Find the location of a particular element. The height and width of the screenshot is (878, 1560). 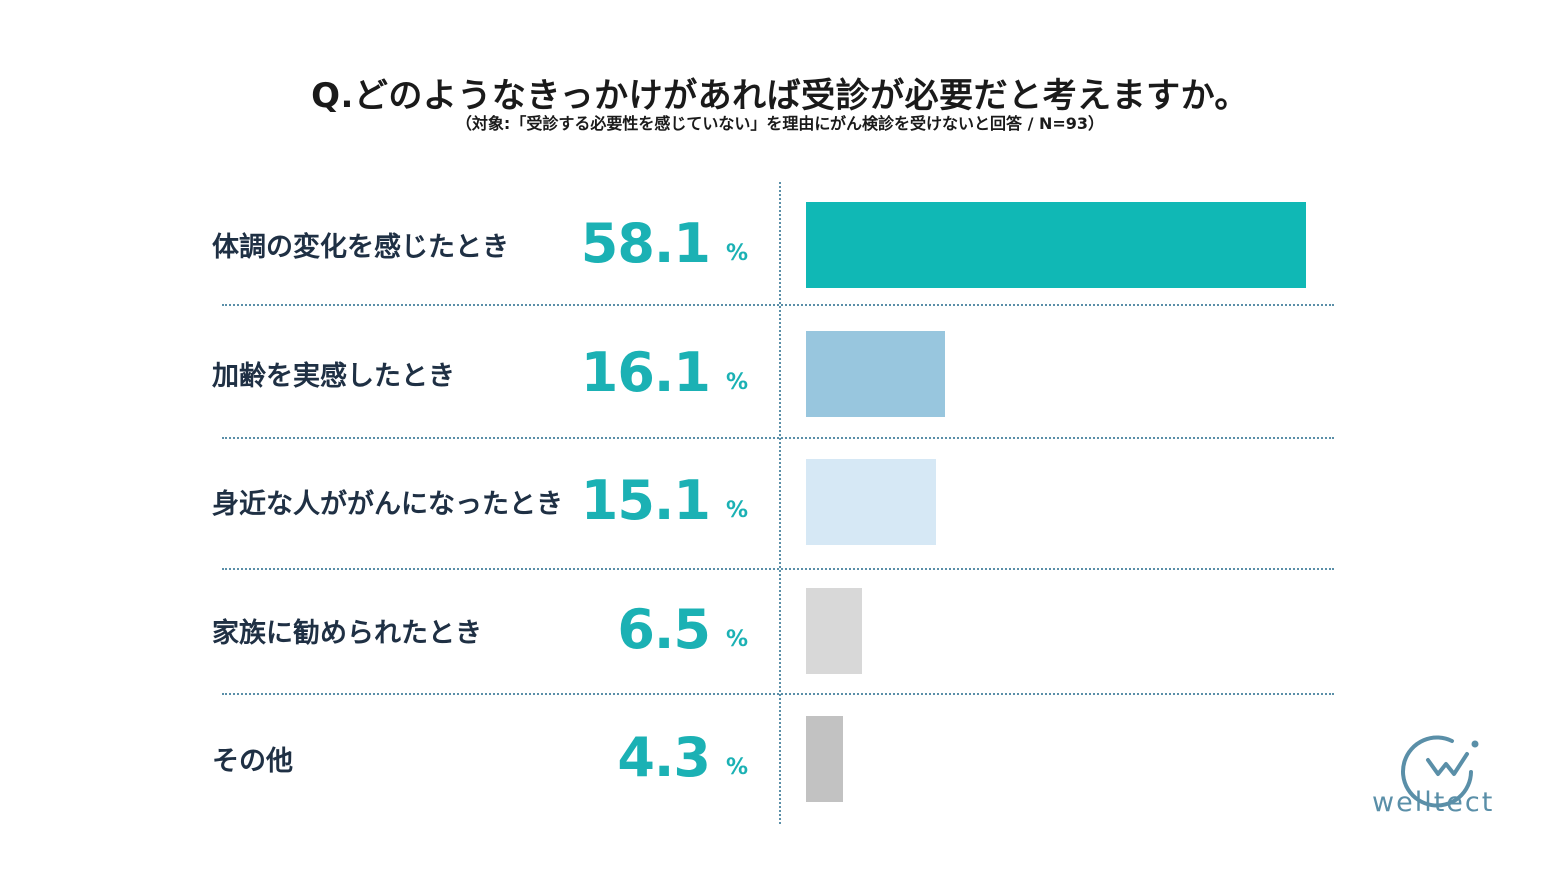

value-label: 6.5 is located at coordinates (664, 629).